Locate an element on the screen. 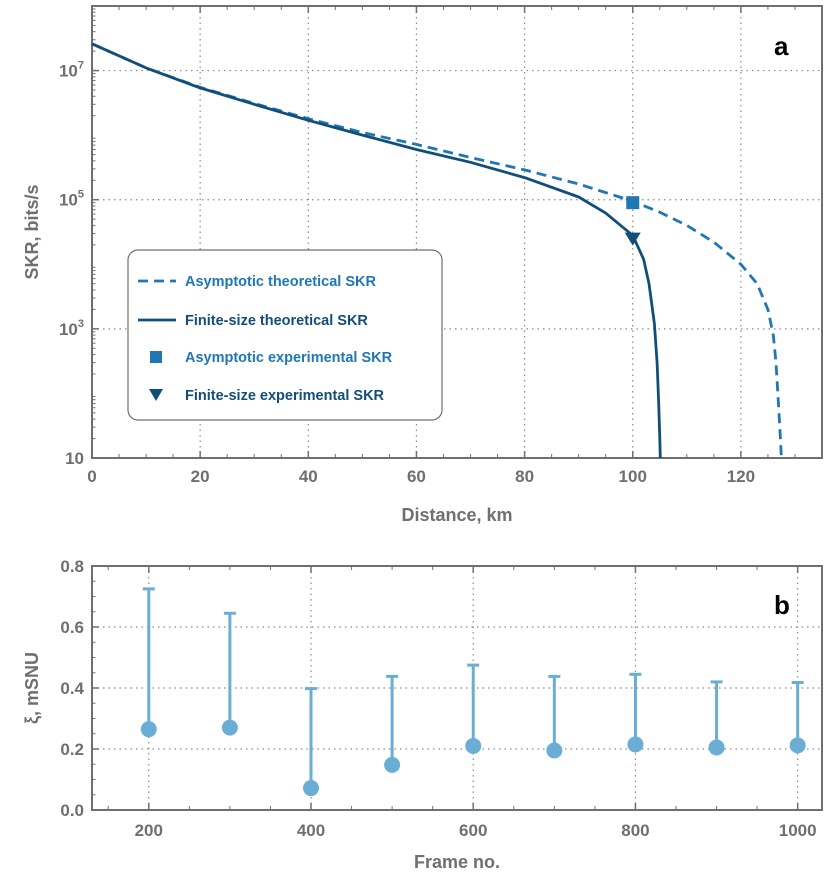 The image size is (830, 895). panel-a-x-axis-label: Distance, km is located at coordinates (456, 515).